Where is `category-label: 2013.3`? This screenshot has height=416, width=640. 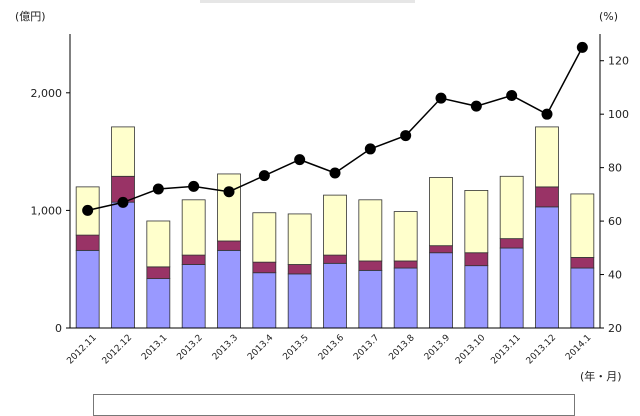
category-label: 2013.3 is located at coordinates (225, 347).